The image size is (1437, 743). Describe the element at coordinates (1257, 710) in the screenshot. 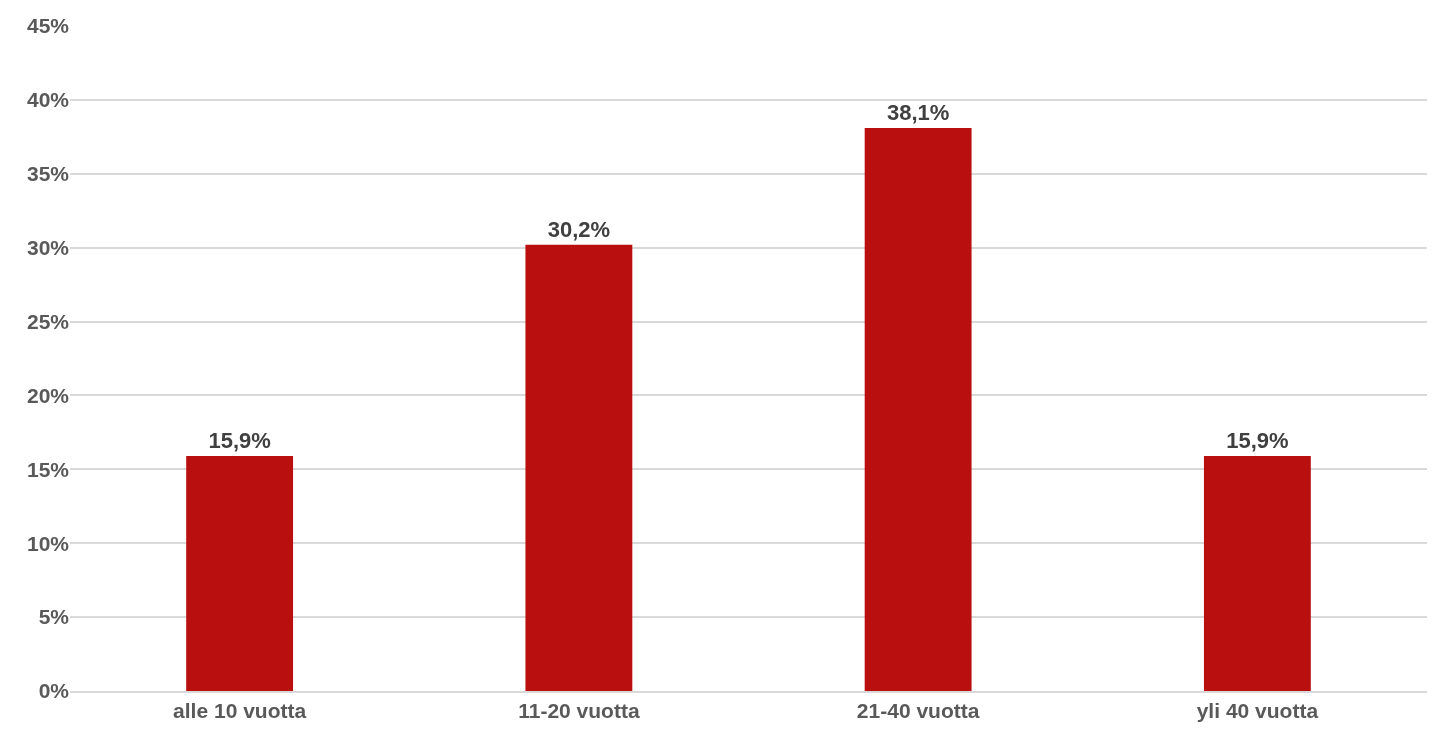

I see `x-tick-label: yli 40 vuotta` at that location.